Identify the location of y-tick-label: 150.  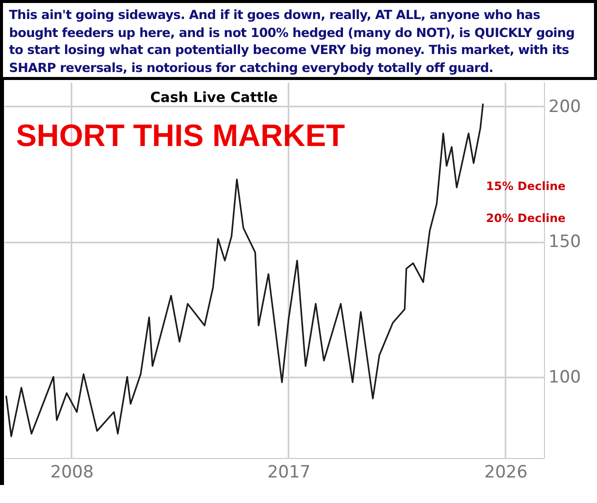
(564, 242).